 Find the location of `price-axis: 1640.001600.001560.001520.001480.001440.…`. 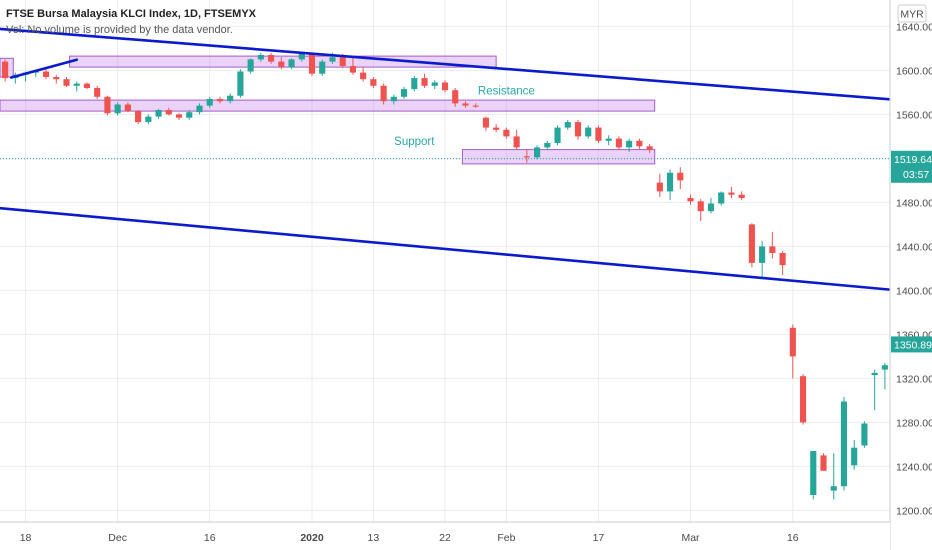

price-axis: 1640.001600.001560.001520.001480.001440.… is located at coordinates (910, 275).